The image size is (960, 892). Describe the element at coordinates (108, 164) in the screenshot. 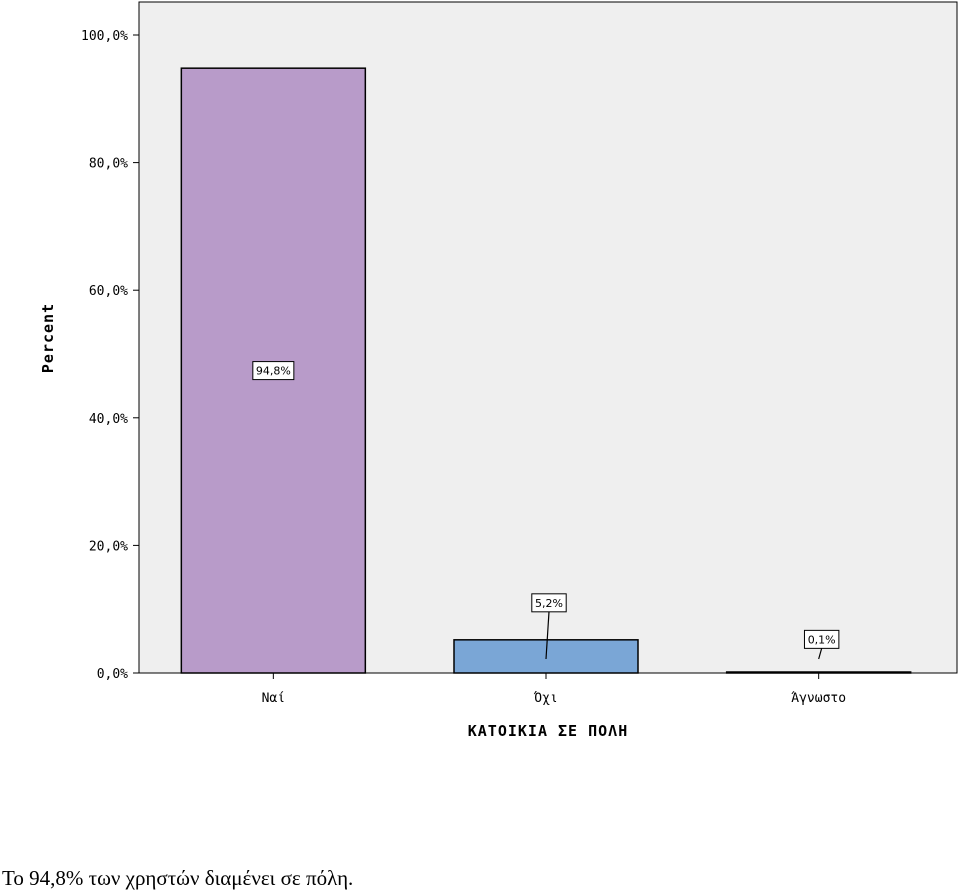

I see `y-tick-label: 80,0%` at that location.